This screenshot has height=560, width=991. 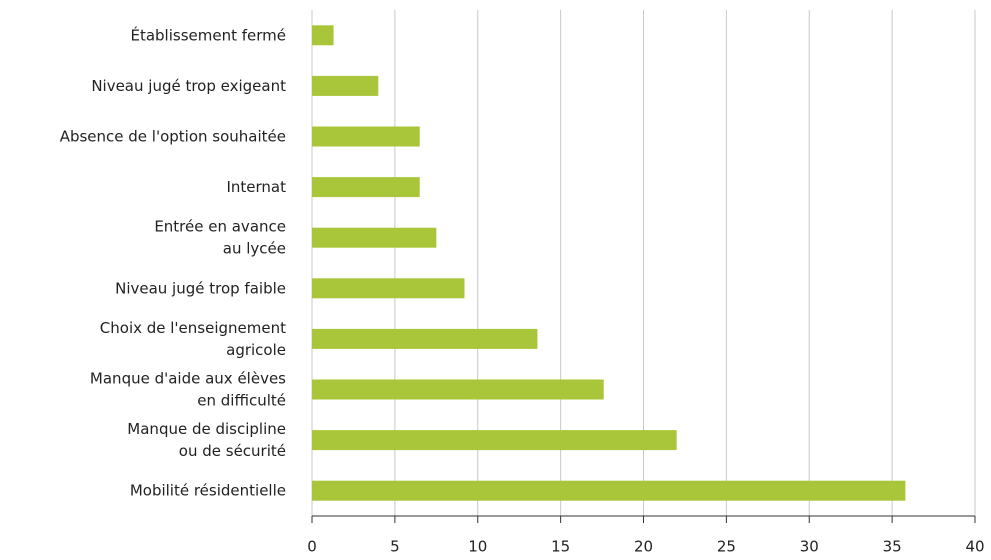 What do you see at coordinates (173, 136) in the screenshot?
I see `y-tick-label: Absence de l'option souhaitée` at bounding box center [173, 136].